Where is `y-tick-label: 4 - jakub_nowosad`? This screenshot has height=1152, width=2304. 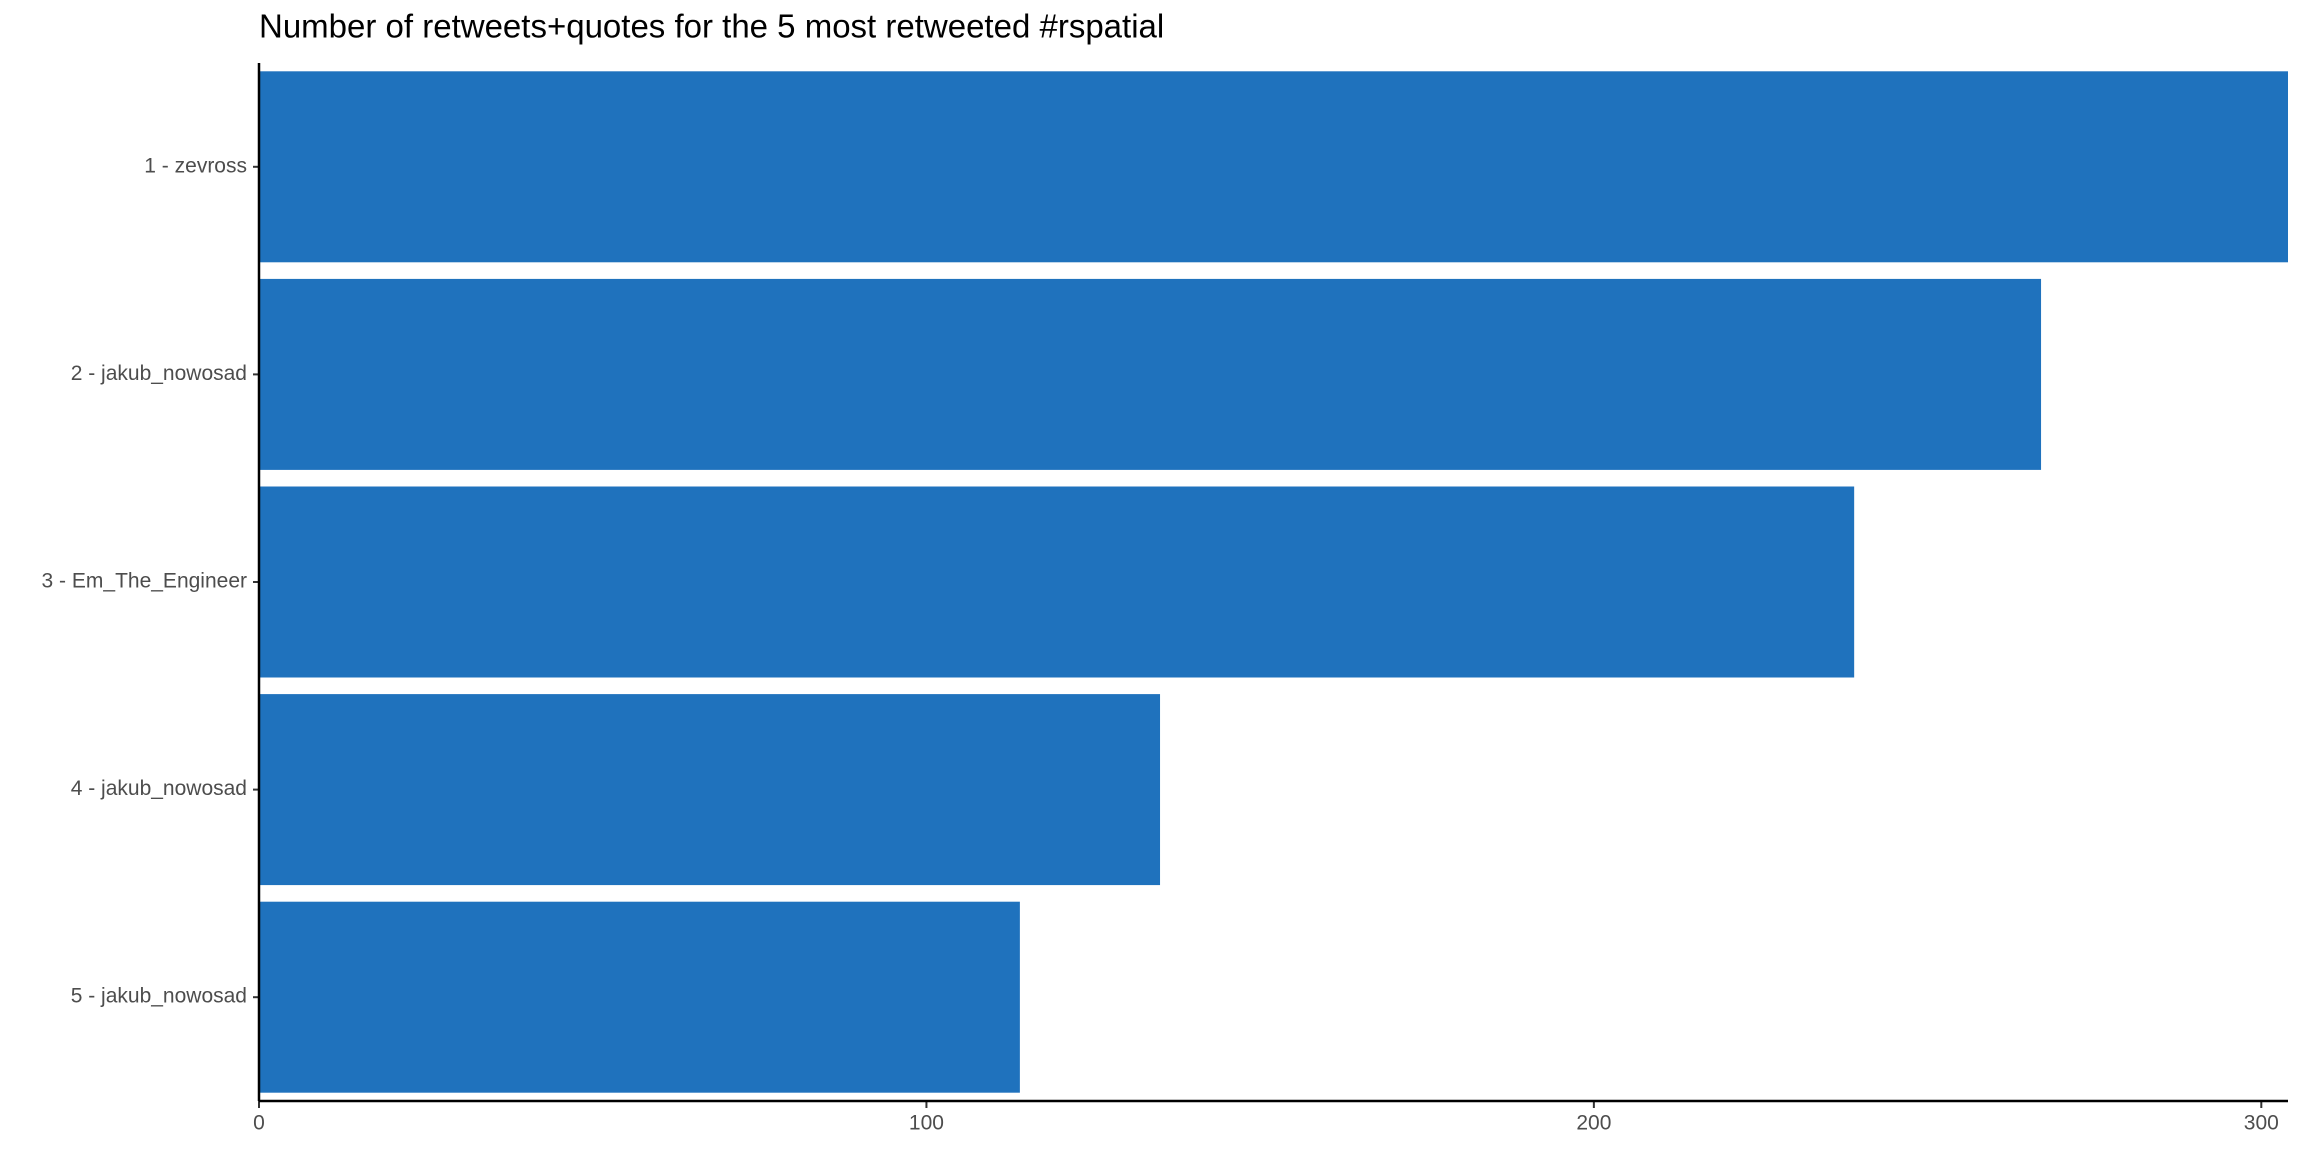 y-tick-label: 4 - jakub_nowosad is located at coordinates (159, 788).